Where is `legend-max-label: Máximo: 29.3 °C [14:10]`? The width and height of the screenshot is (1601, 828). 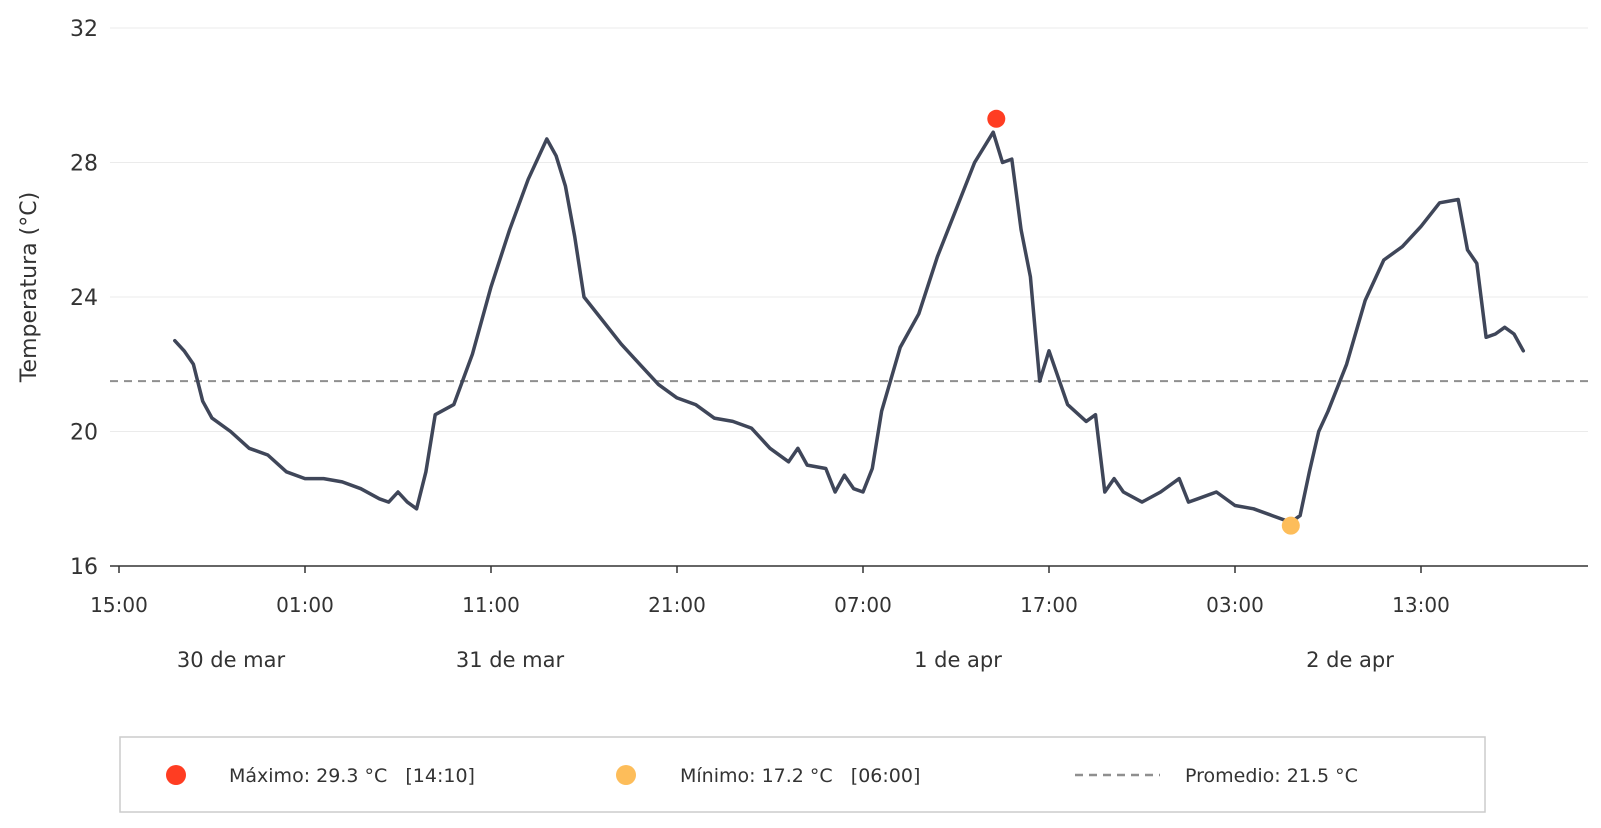
legend-max-label: Máximo: 29.3 °C [14:10] is located at coordinates (352, 776).